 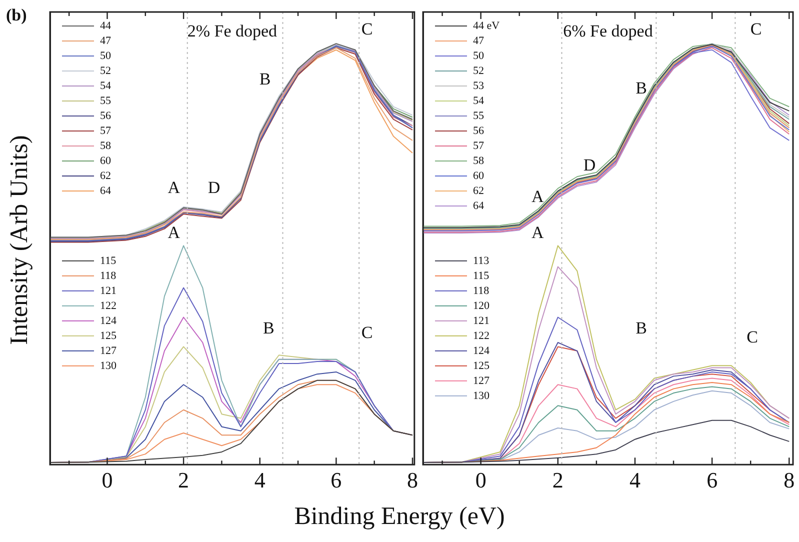 What do you see at coordinates (20, 240) in the screenshot?
I see `y-axis-title: Intensity (Arb Units)` at bounding box center [20, 240].